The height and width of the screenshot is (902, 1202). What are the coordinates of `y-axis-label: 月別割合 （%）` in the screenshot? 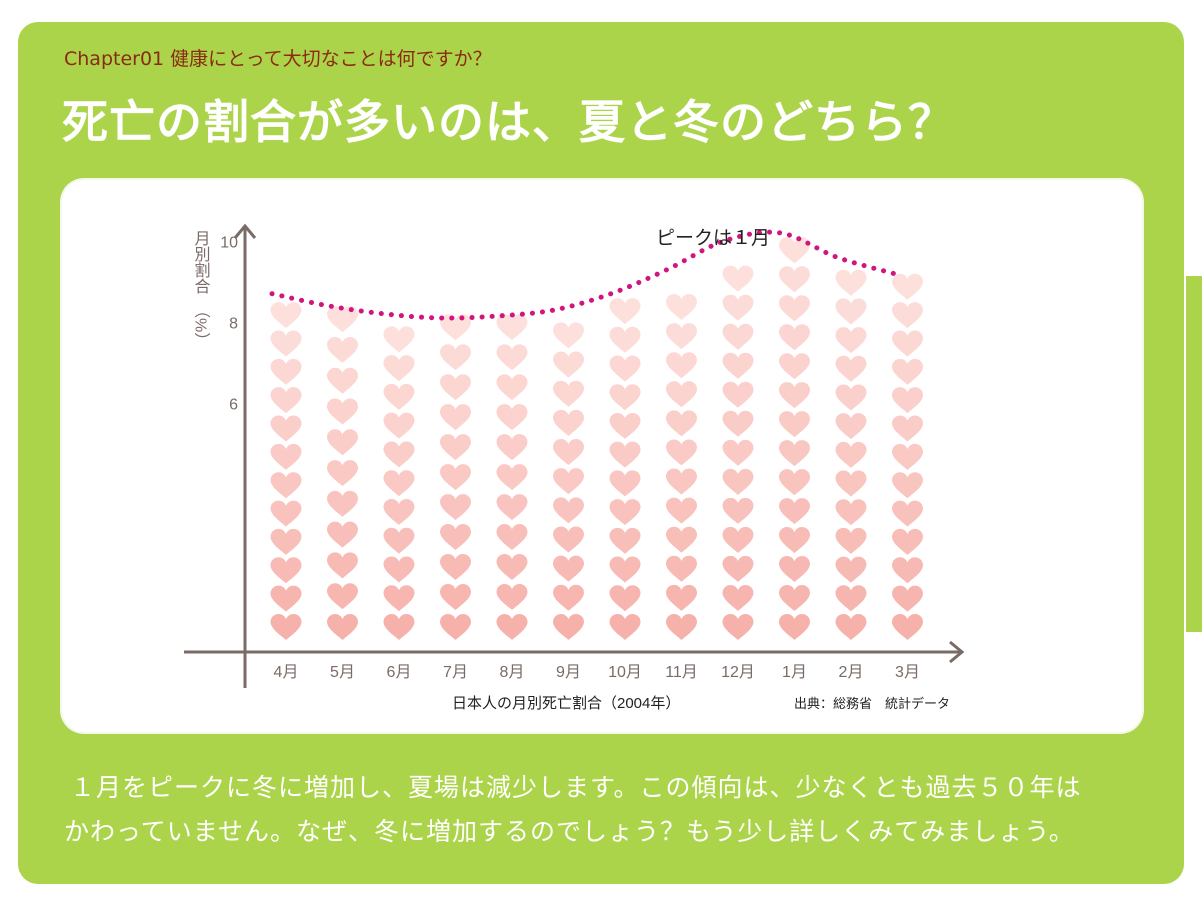 It's located at (201, 289).